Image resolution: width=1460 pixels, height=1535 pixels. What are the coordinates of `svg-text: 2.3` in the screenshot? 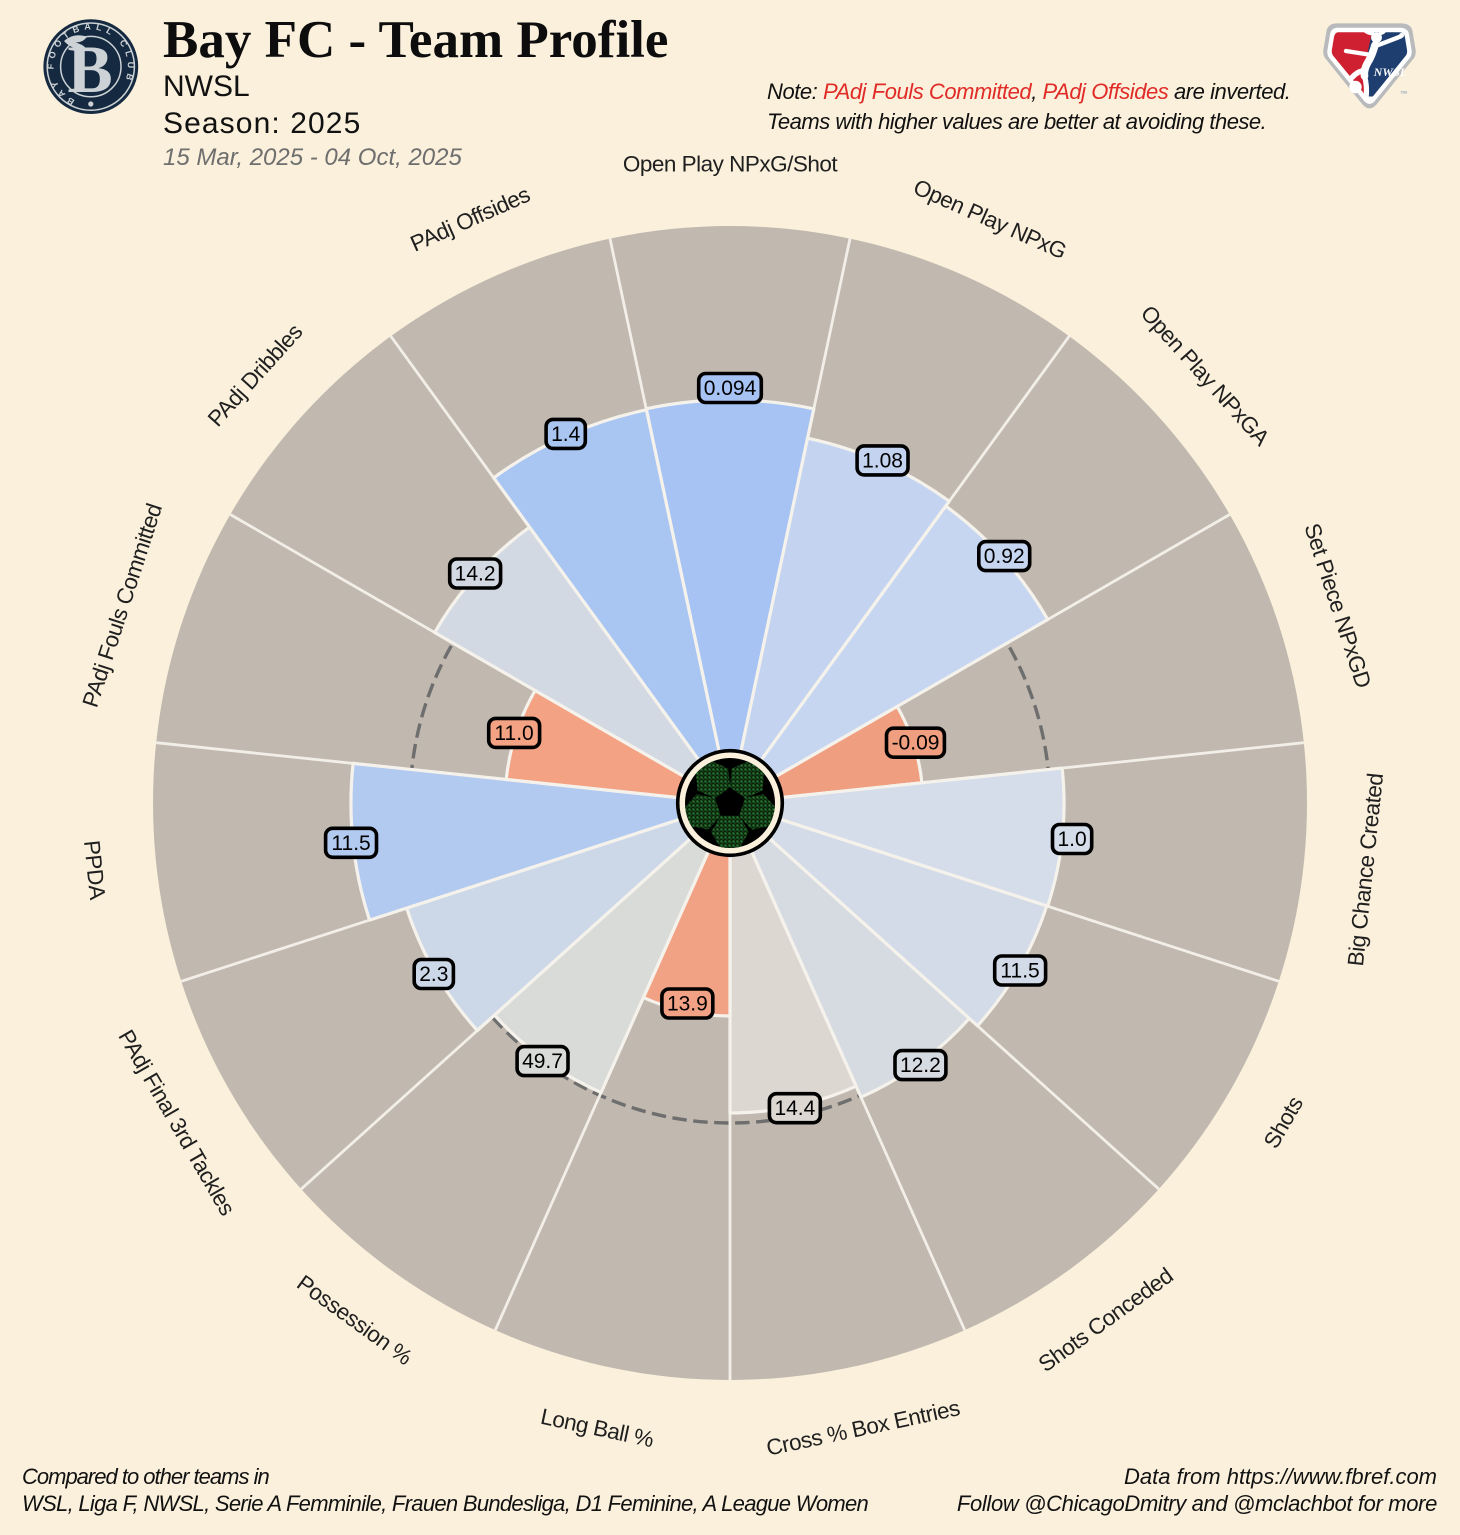 It's located at (433, 974).